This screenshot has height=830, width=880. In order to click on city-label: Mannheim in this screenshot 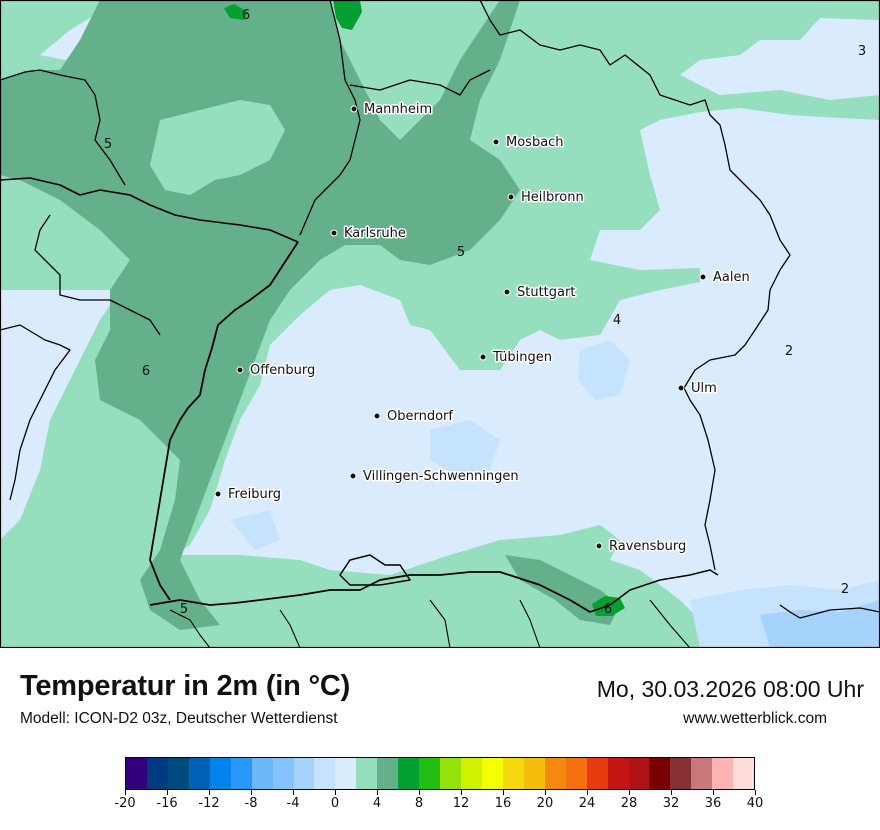, I will do `click(398, 109)`.